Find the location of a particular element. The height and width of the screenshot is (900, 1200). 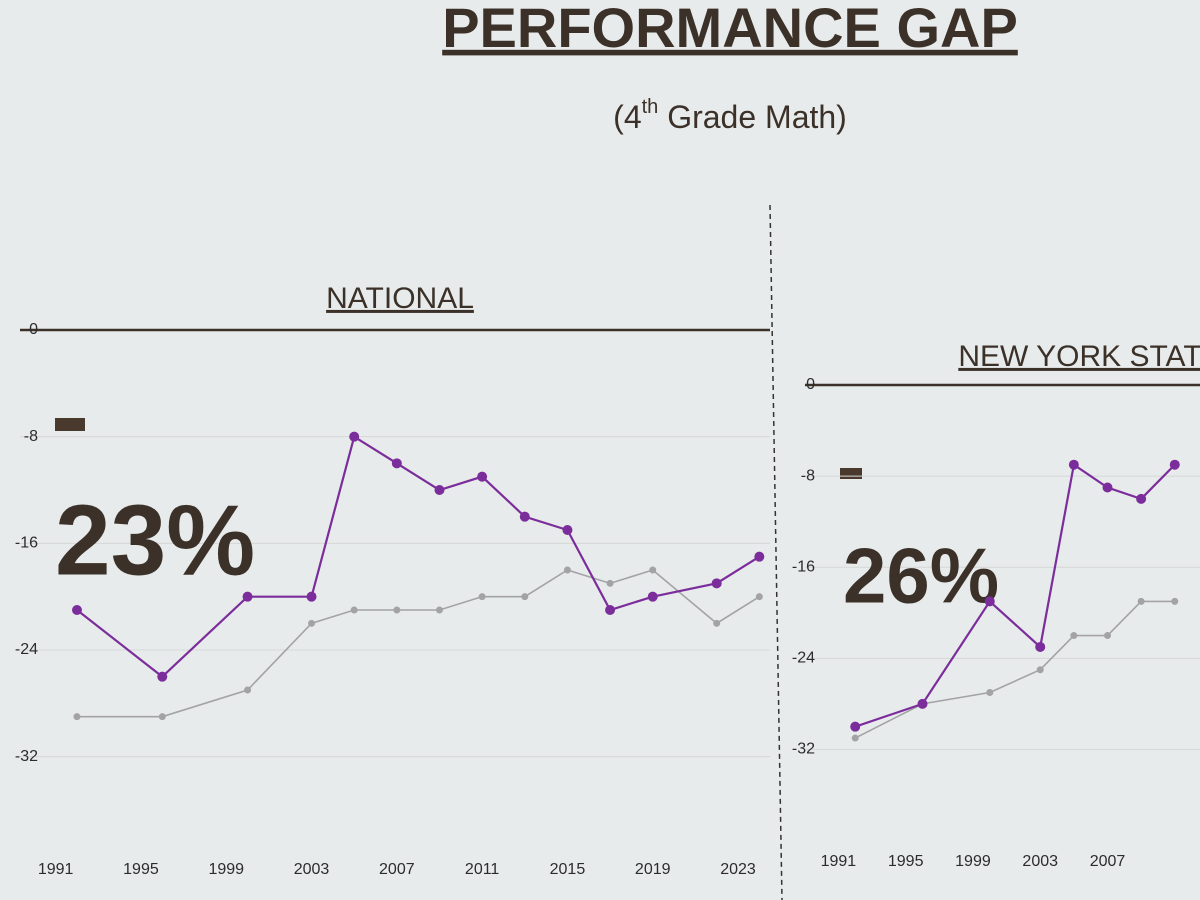

subtitle-superscript: th is located at coordinates (650, 107).